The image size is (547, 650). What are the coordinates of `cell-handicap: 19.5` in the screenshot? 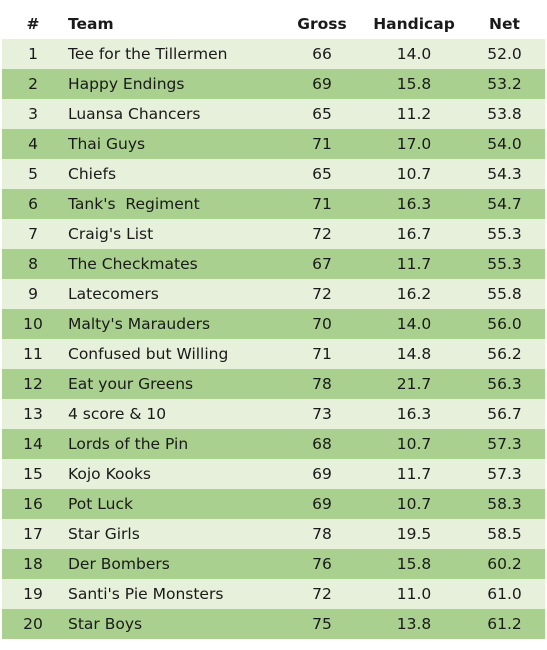 It's located at (414, 534).